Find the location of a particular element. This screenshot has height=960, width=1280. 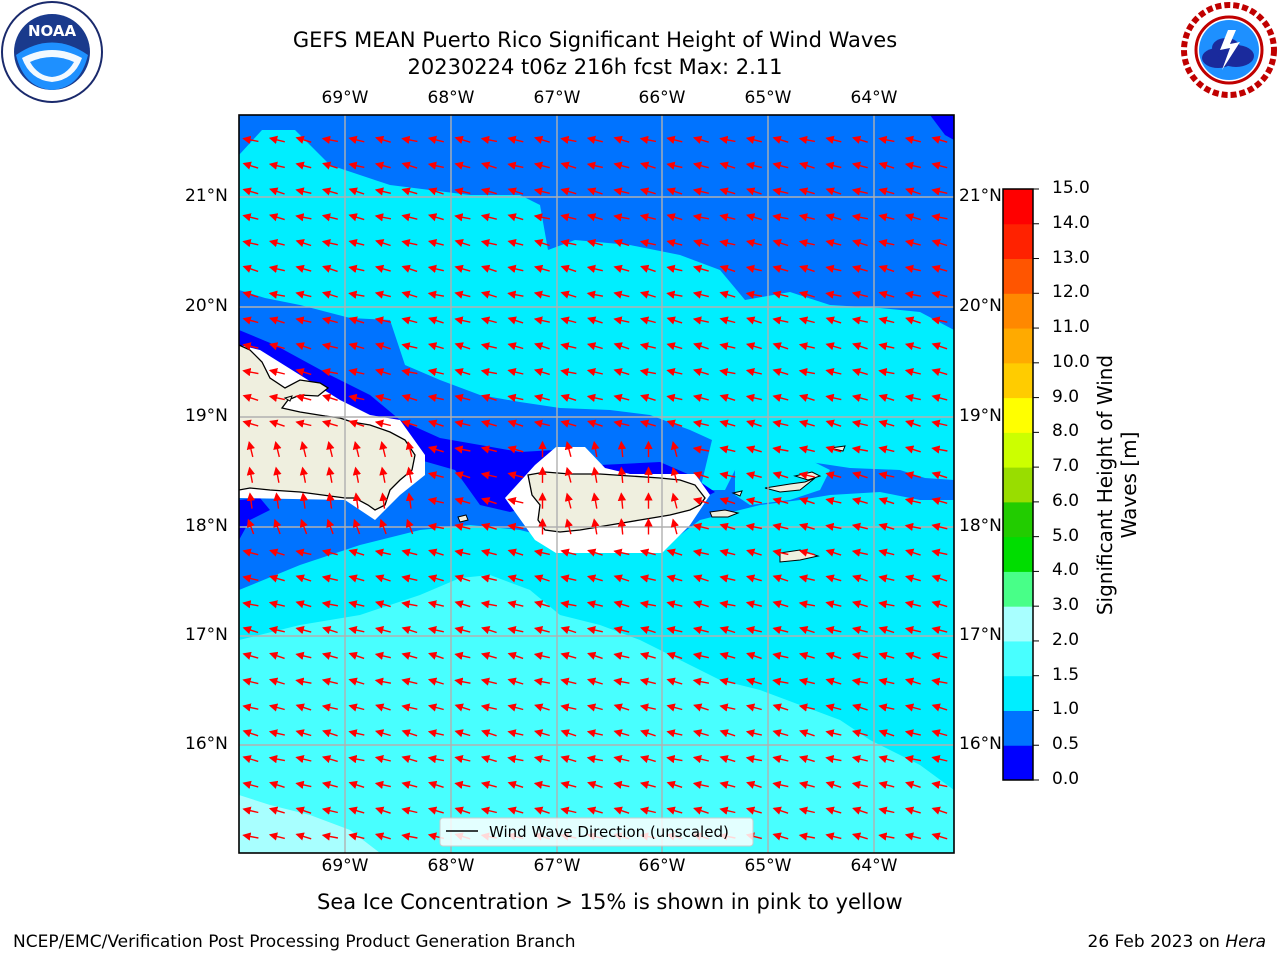

colorbar-tick-label: 6.0 is located at coordinates (1066, 500).